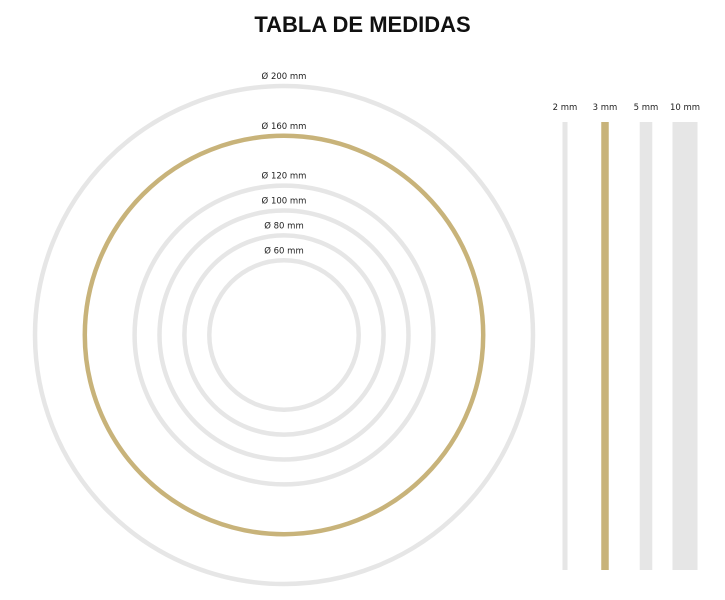 The height and width of the screenshot is (600, 725). I want to click on strip-5mm, so click(646, 346).